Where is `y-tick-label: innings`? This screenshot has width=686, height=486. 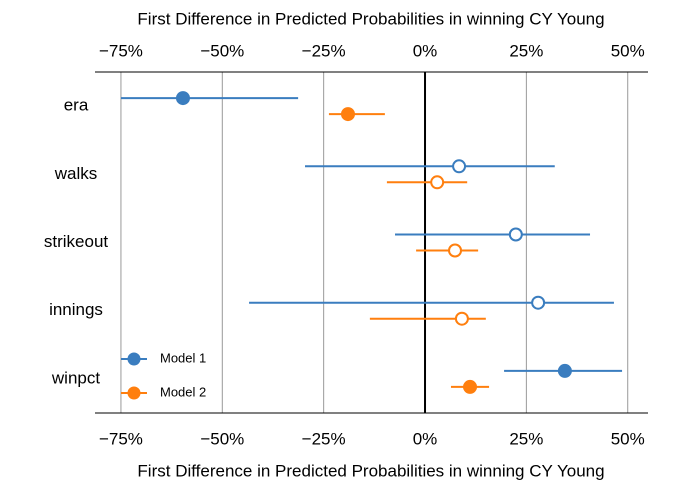 y-tick-label: innings is located at coordinates (76, 309).